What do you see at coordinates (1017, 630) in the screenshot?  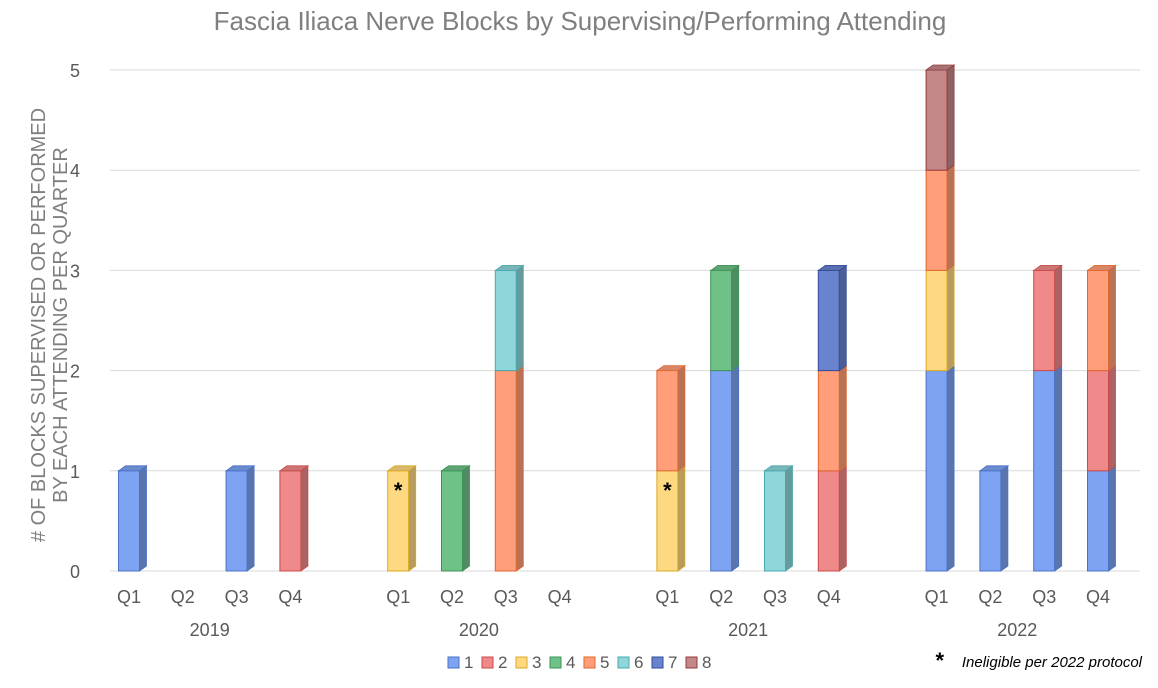 I see `x-tick-label-year: 2022` at bounding box center [1017, 630].